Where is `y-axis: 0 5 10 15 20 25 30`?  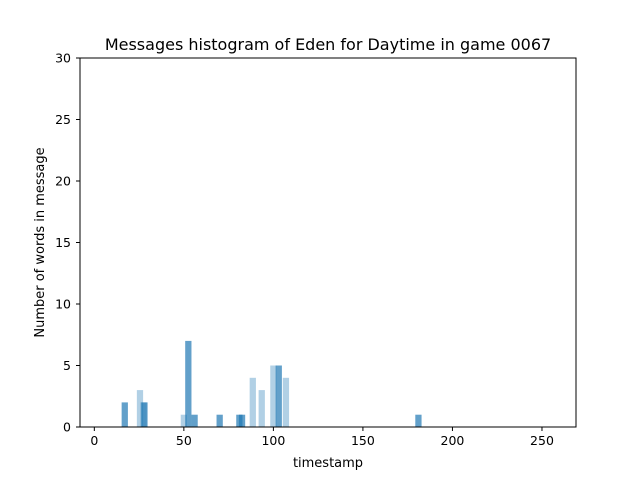
y-axis: 0 5 10 15 20 25 30 is located at coordinates (67, 243).